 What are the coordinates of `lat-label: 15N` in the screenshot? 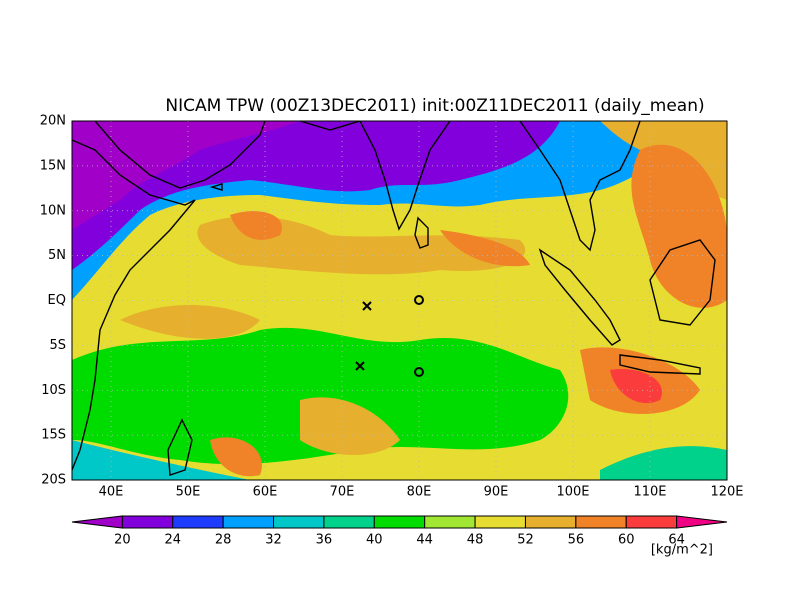 It's located at (53, 165).